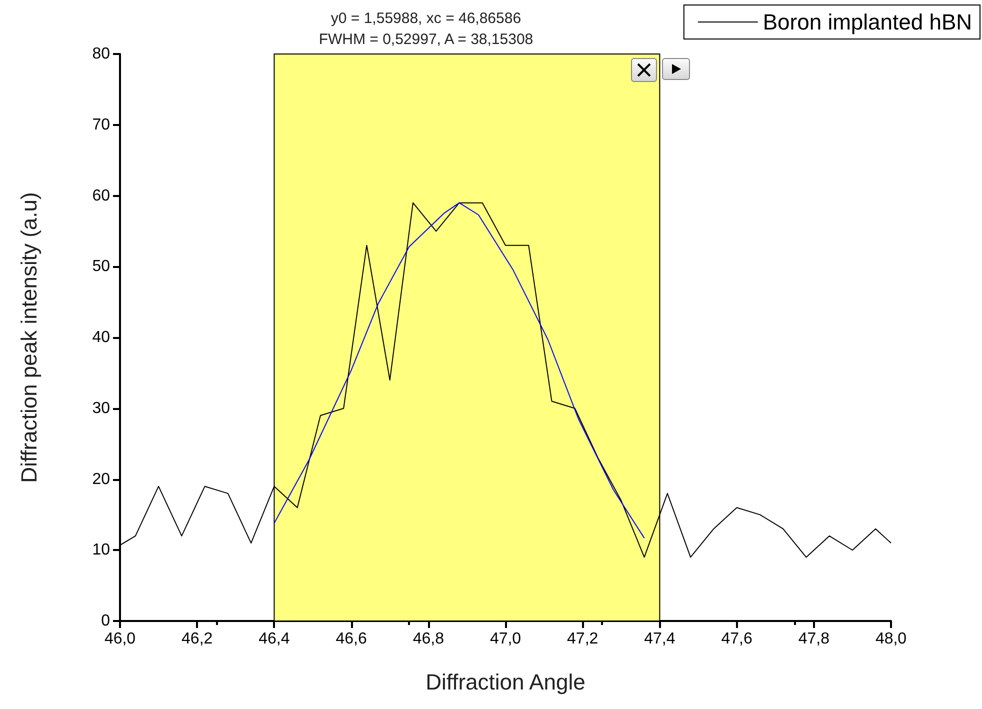 The height and width of the screenshot is (709, 982). What do you see at coordinates (351, 639) in the screenshot?
I see `x-tick-label: 46,6` at bounding box center [351, 639].